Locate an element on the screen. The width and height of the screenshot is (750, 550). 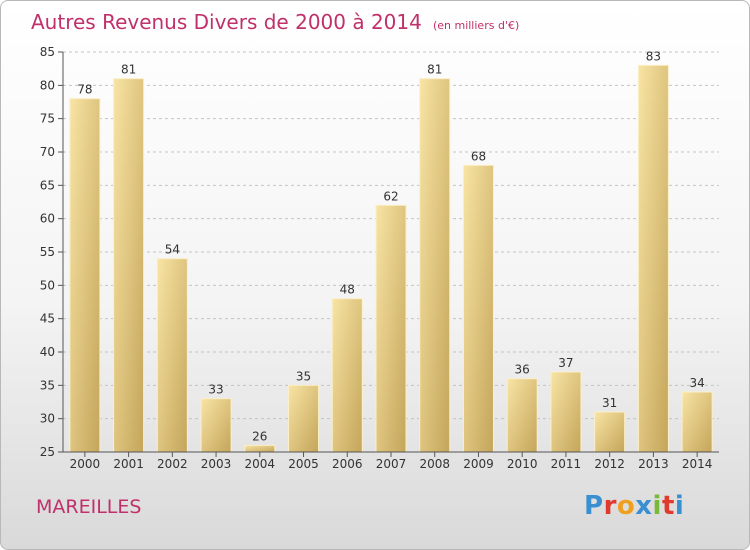
bar-2008 is located at coordinates (435, 265).